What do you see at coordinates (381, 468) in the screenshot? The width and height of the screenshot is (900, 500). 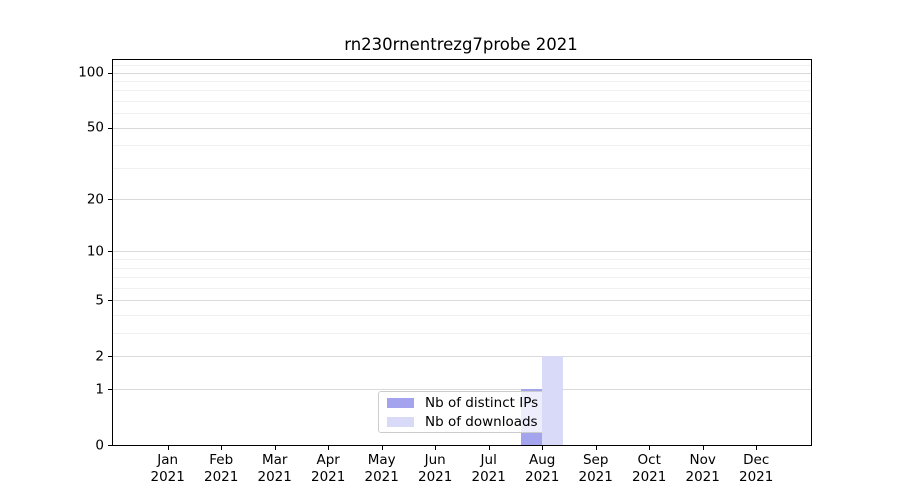 I see `x-tick-label-may: May 2021` at bounding box center [381, 468].